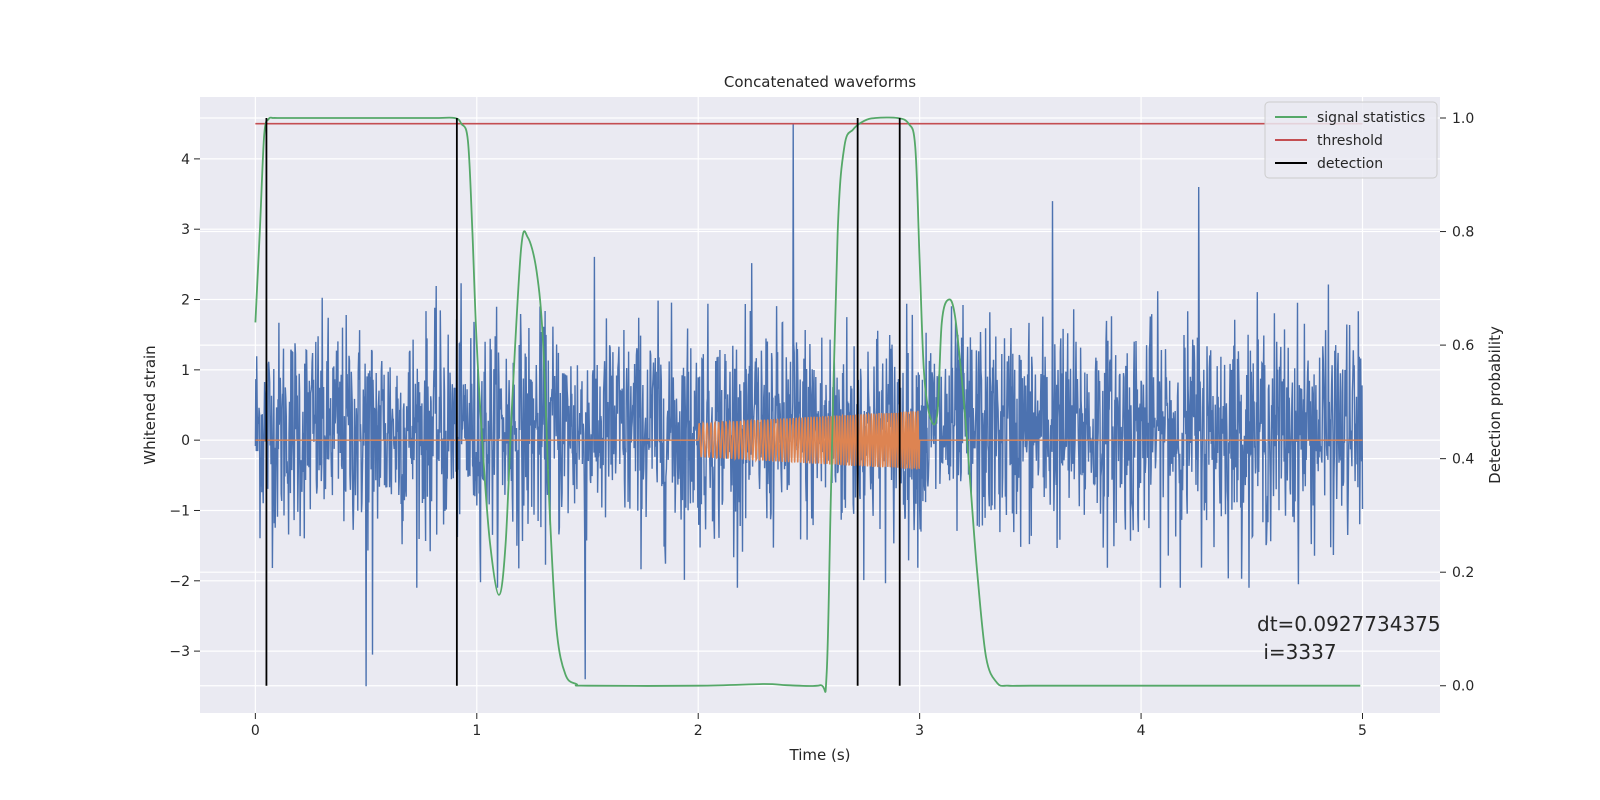 This screenshot has height=800, width=1600. Describe the element at coordinates (1362, 731) in the screenshot. I see `x-tick-label: 5` at that location.